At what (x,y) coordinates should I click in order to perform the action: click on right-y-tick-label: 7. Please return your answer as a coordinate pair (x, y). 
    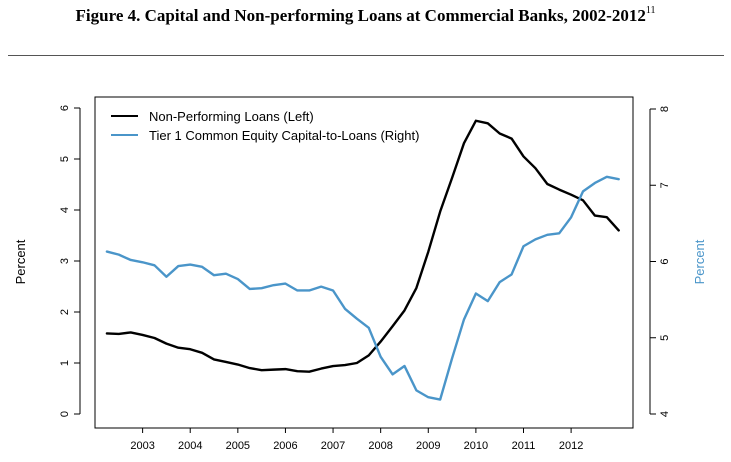
    Looking at the image, I should click on (665, 185).